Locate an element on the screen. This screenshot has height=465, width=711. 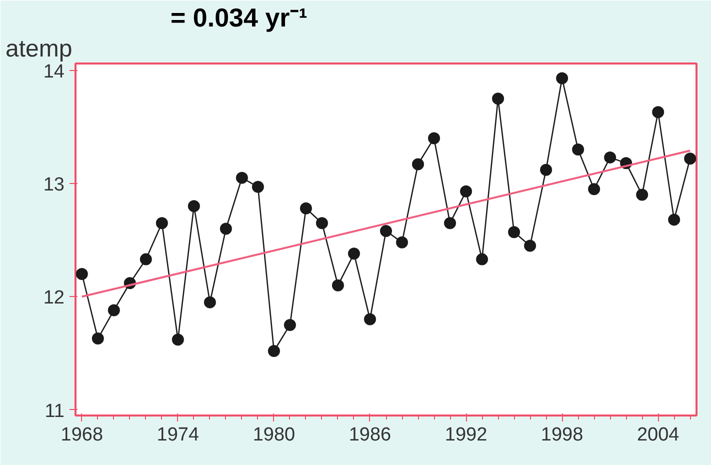
x-tick-label: 1974 is located at coordinates (178, 435).